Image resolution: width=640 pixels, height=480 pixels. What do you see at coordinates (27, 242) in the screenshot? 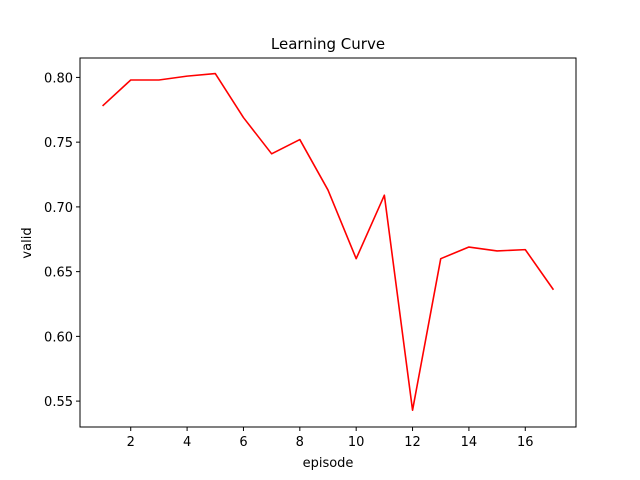
I see `y-axis-label: valid` at bounding box center [27, 242].